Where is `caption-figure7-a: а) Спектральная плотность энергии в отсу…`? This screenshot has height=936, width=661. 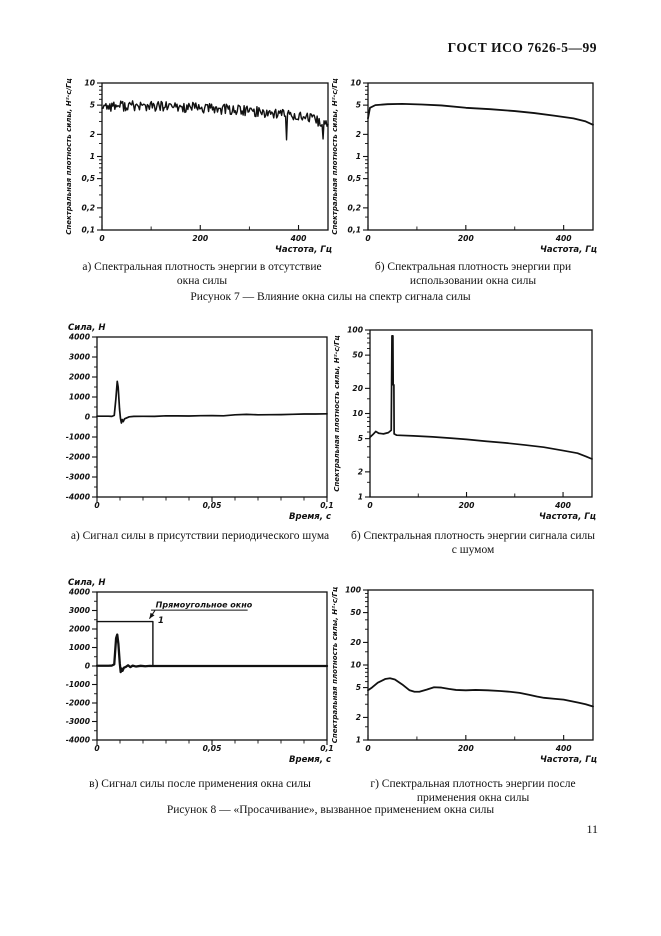
caption-figure7-a: а) Спектральная плотность энергии в отсу… is located at coordinates (202, 274).